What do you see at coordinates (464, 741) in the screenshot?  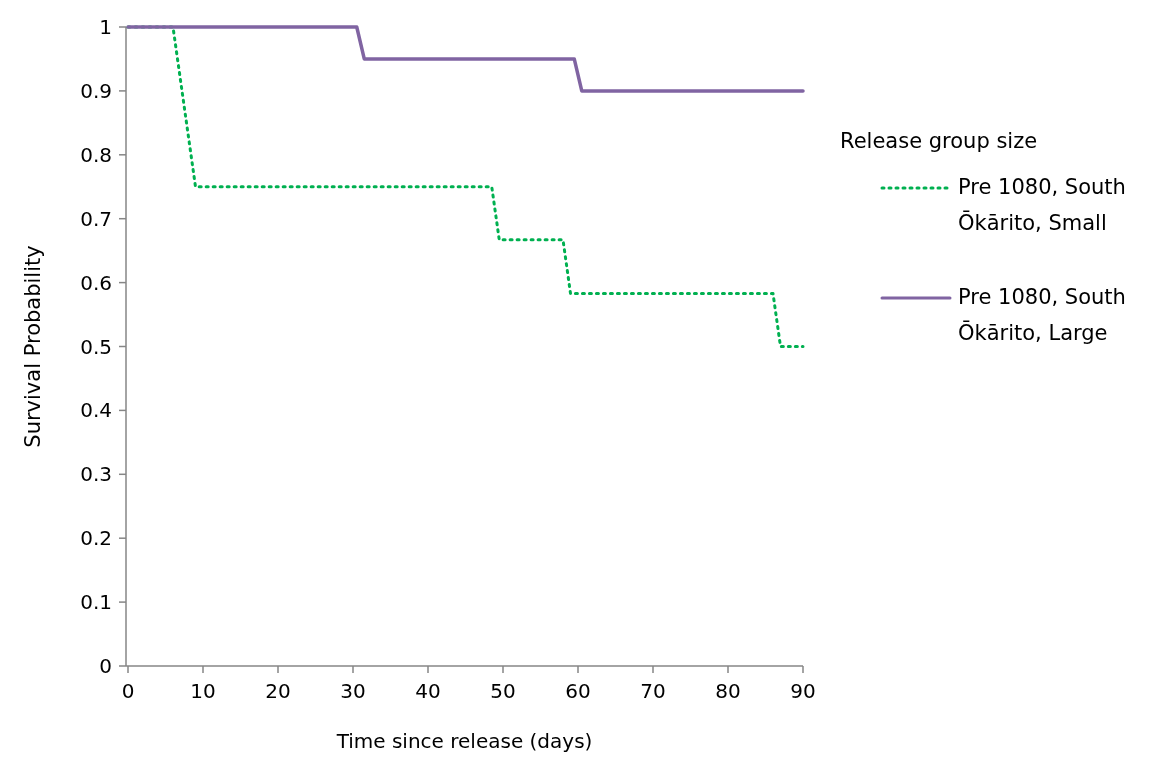 I see `x-axis-title: Time since release (days)` at bounding box center [464, 741].